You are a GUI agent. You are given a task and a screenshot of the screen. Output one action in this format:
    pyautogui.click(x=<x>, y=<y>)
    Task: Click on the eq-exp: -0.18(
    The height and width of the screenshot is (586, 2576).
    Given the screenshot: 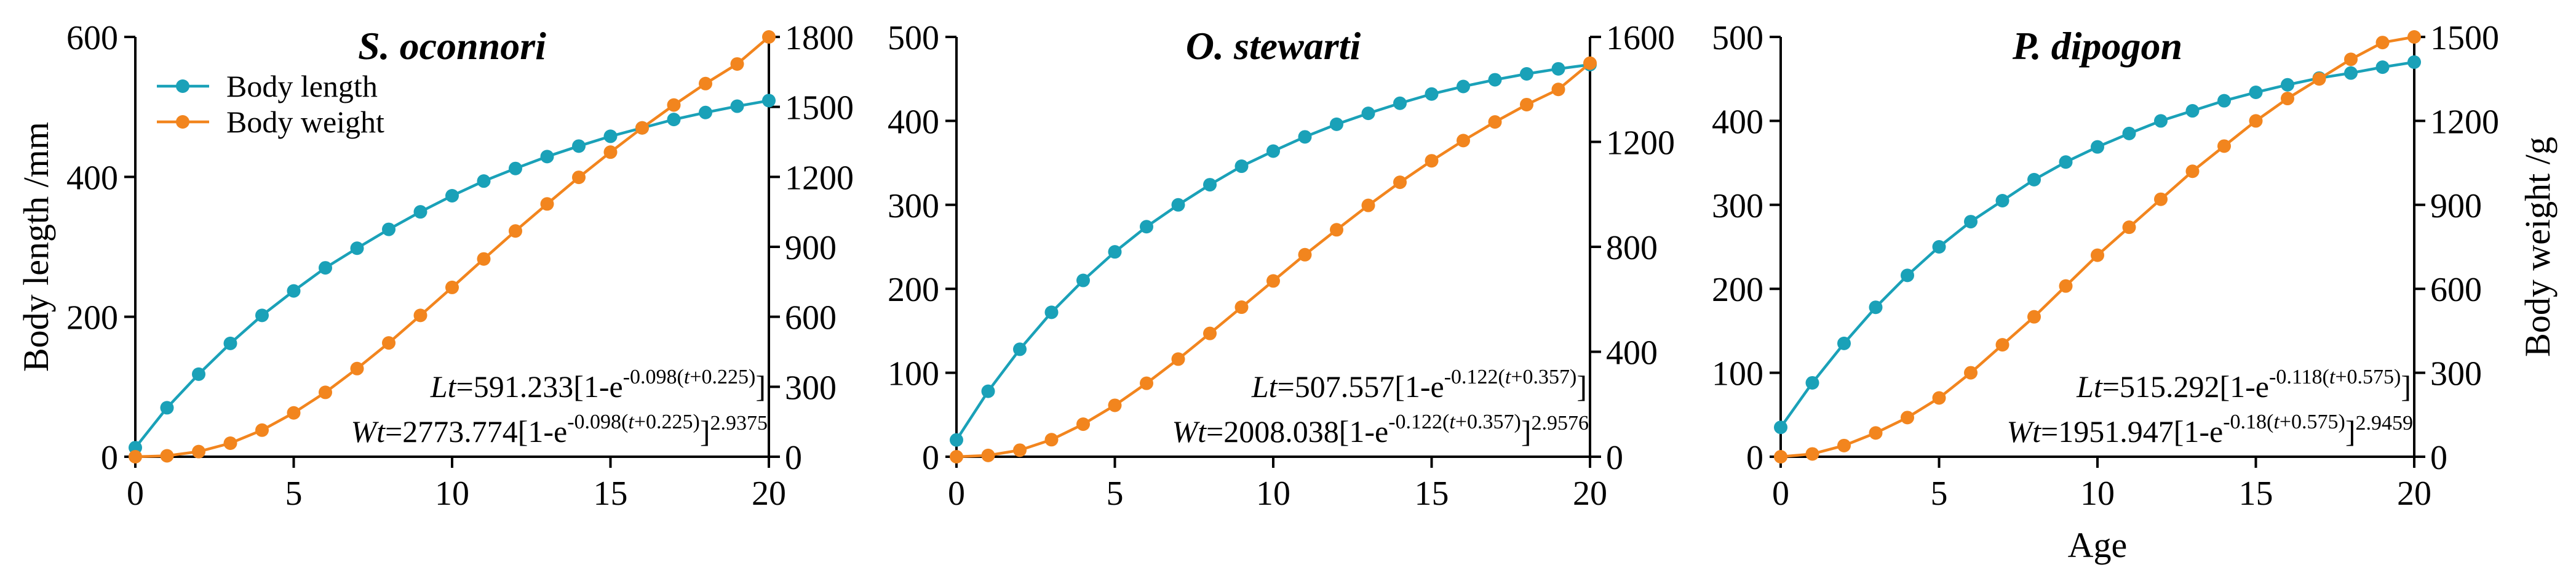 What is the action you would take?
    pyautogui.click(x=2248, y=422)
    